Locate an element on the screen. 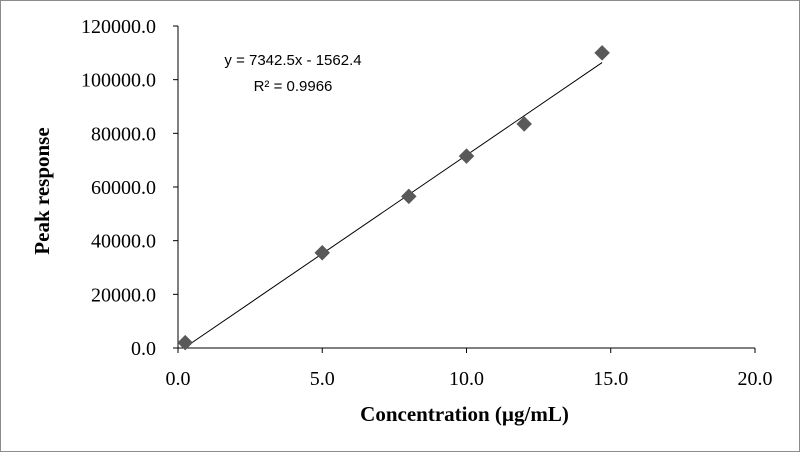 This screenshot has width=800, height=453. y-tick-label: 40000.0 is located at coordinates (123, 242).